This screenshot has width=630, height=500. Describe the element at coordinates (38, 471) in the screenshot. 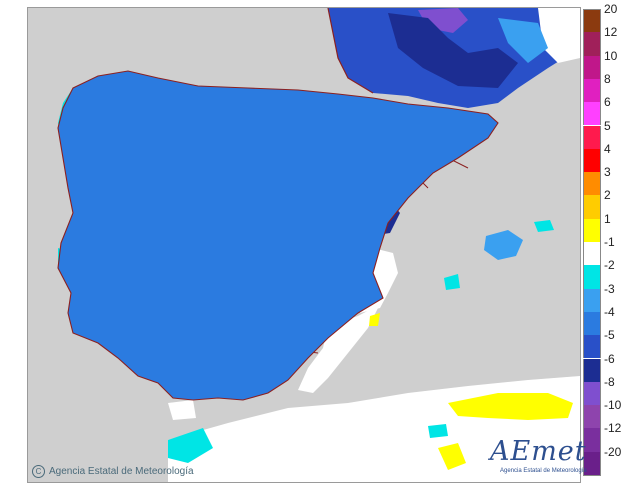

I see `copyright-icon: C` at that location.